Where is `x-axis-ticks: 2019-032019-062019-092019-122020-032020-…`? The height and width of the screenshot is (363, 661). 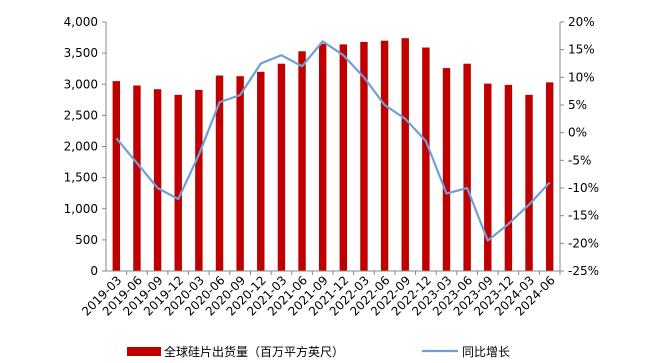
x-axis-ticks: 2019-032019-062019-092019-122020-032020-… is located at coordinates (320, 295).